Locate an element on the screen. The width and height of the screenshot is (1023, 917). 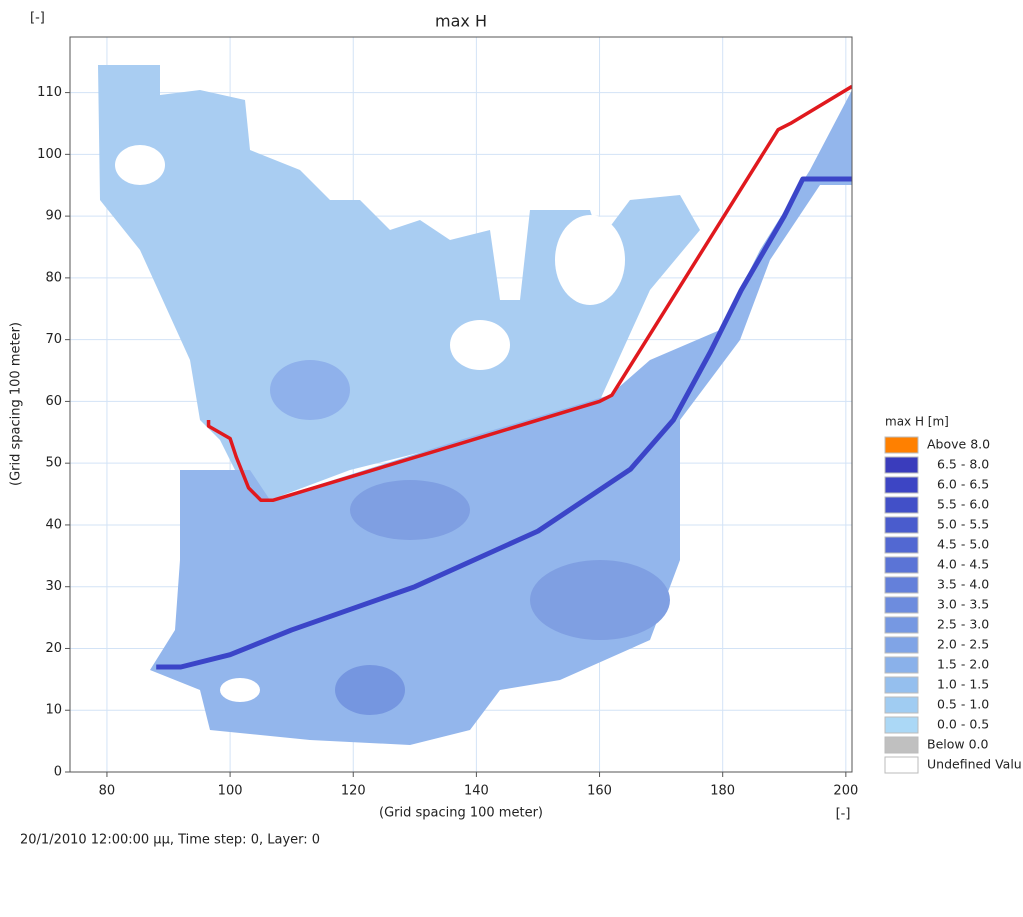
legend-label: Above 8.0 is located at coordinates (958, 444).